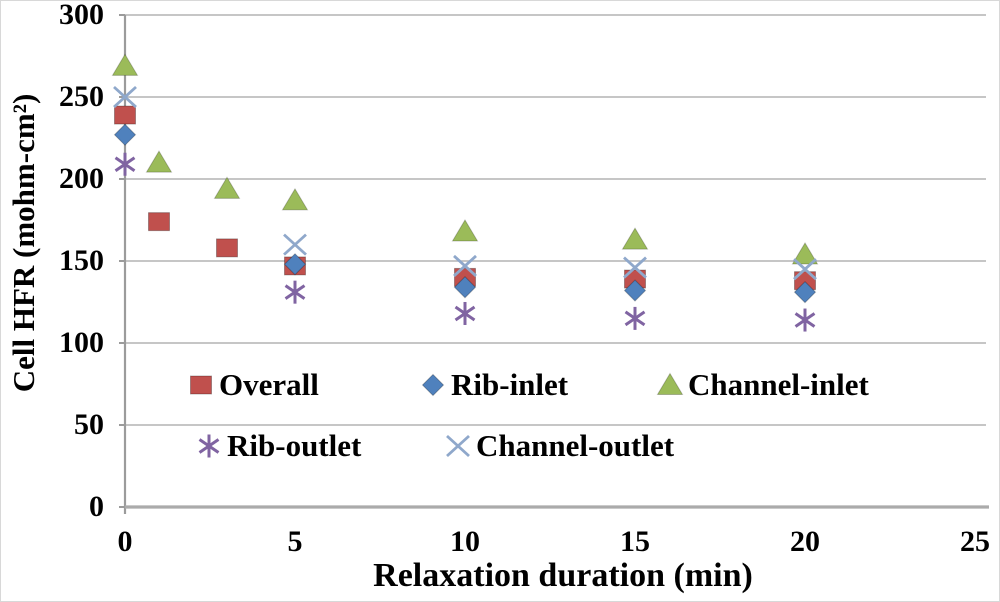  Describe the element at coordinates (81, 178) in the screenshot. I see `y-tick-label-200: 200` at that location.